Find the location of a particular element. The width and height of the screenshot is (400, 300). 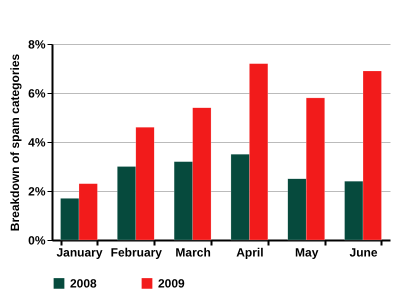

x-tick-label: May is located at coordinates (307, 253).